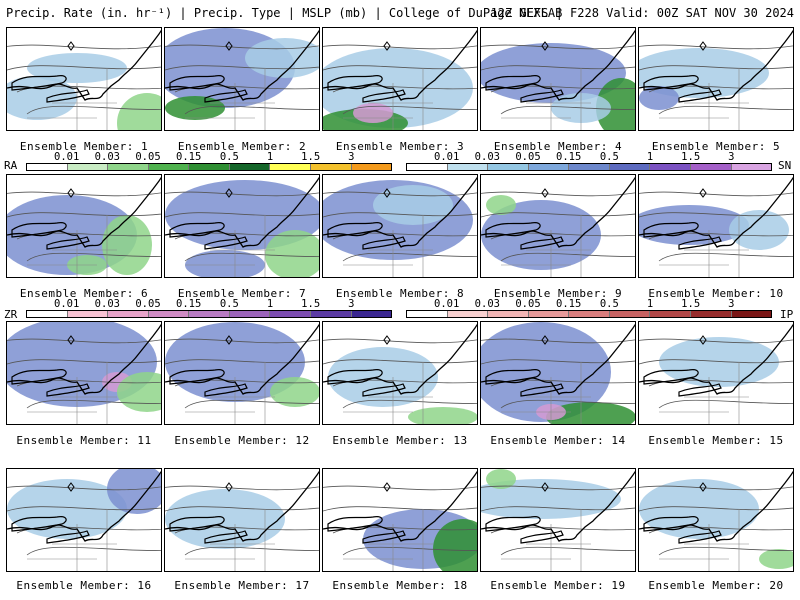 The width and height of the screenshot is (800, 600). Describe the element at coordinates (589, 167) in the screenshot. I see `snow-legend-colorbar` at that location.